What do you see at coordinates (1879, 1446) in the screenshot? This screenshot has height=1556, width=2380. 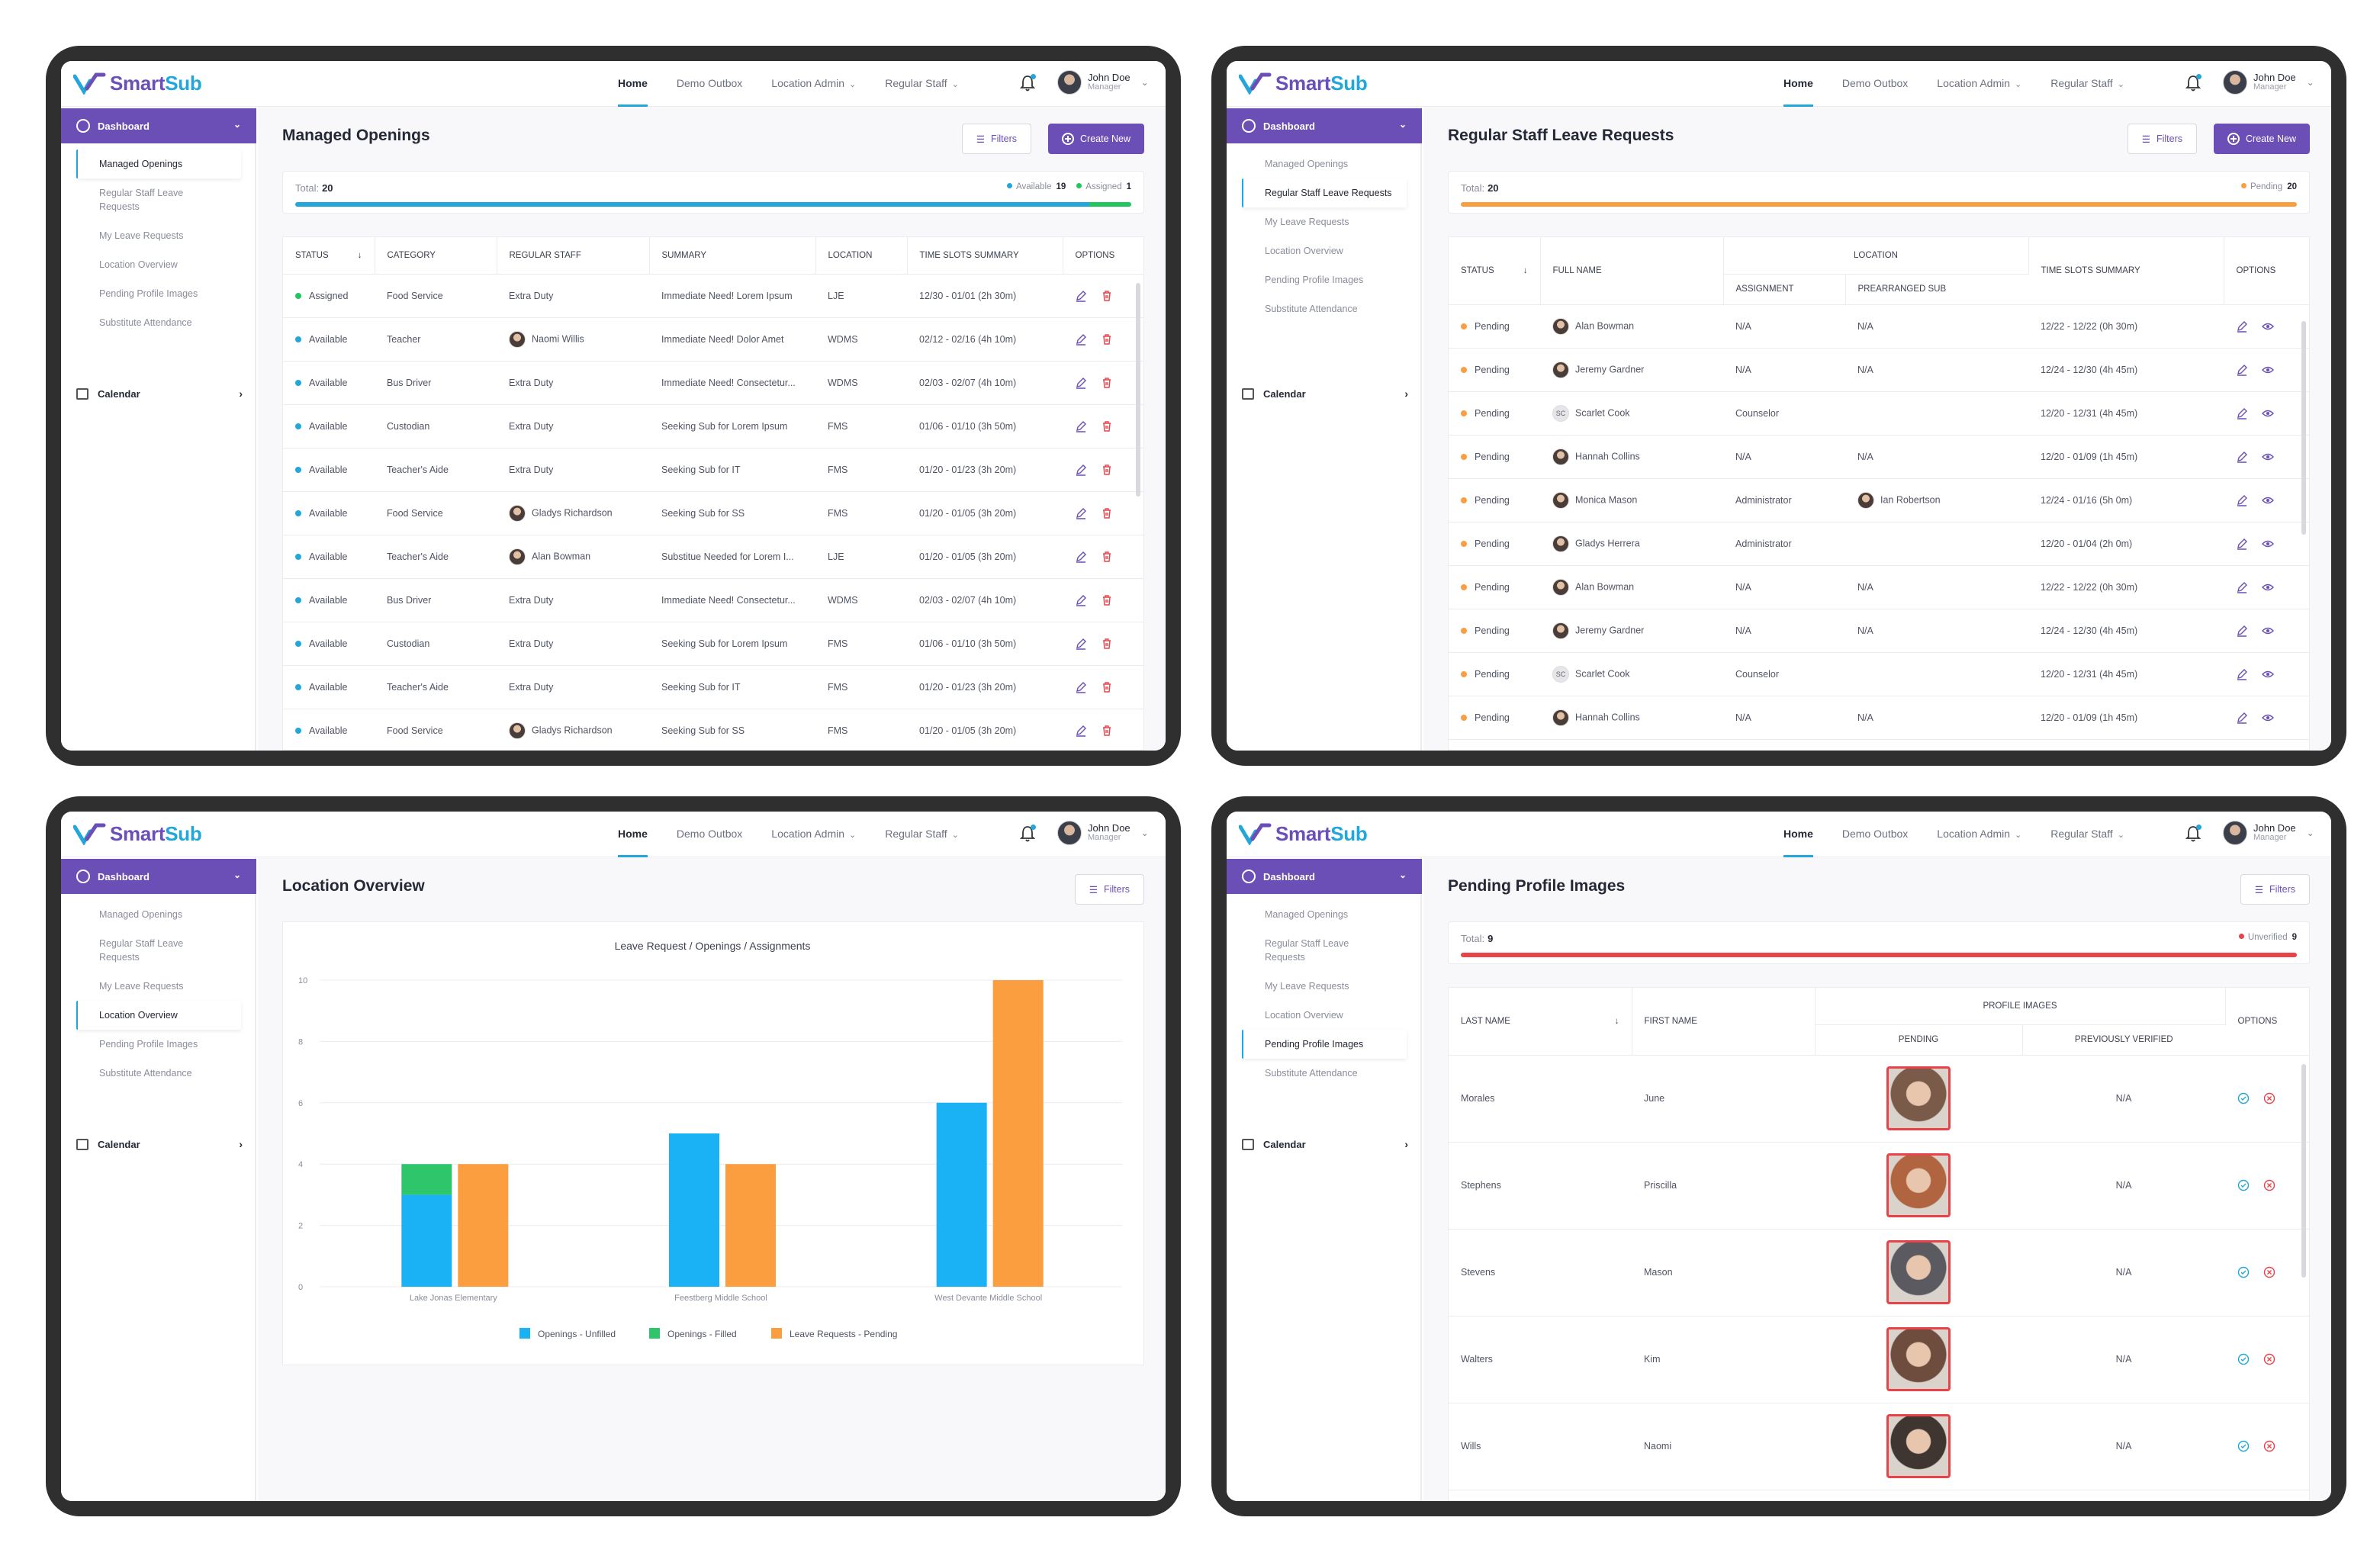 I see `table-row: Wills Naomi N/A` at bounding box center [1879, 1446].